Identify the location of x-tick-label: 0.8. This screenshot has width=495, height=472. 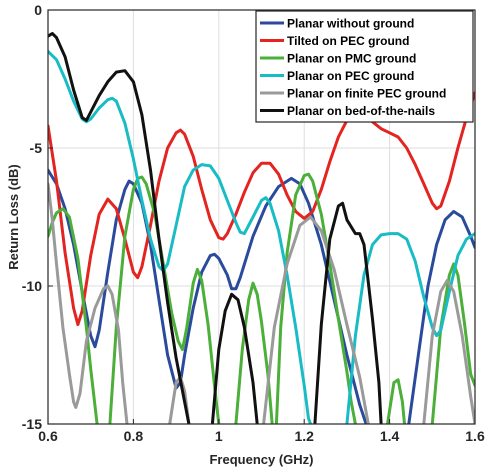
(134, 436).